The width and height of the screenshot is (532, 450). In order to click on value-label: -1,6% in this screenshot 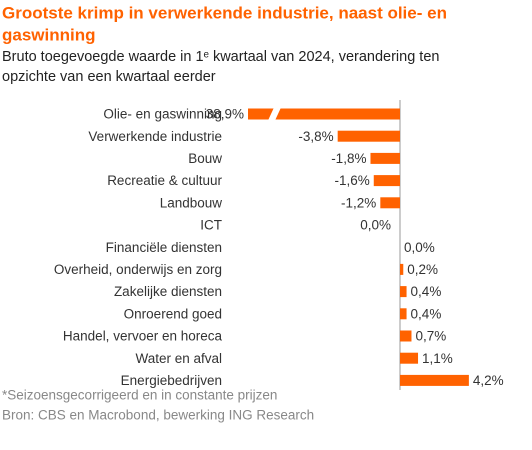, I will do `click(351, 180)`.